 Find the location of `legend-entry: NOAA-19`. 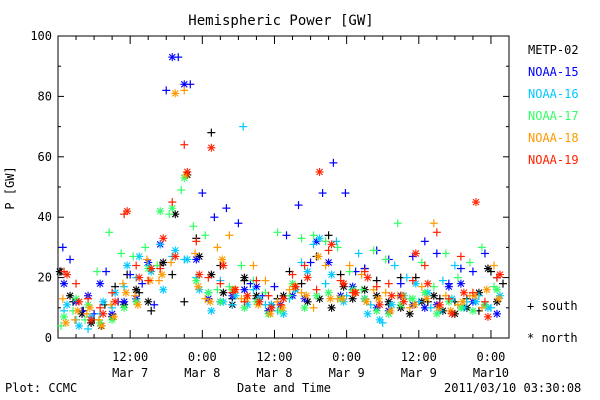

legend-entry: NOAA-19 is located at coordinates (553, 160).